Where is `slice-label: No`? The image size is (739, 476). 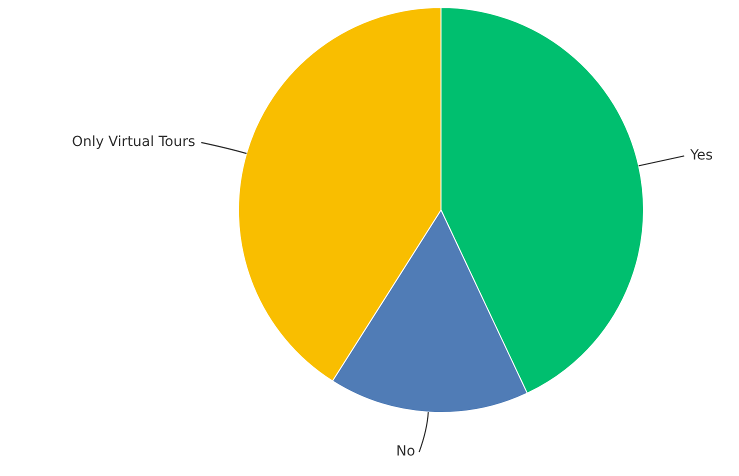
slice-label: No is located at coordinates (406, 452).